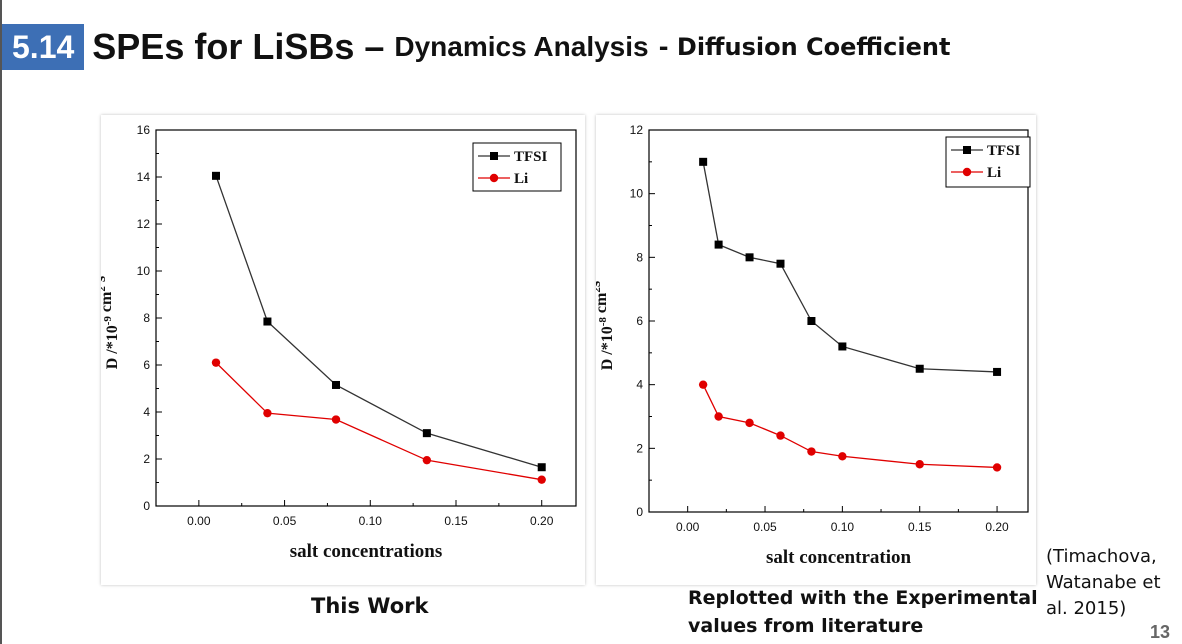  What do you see at coordinates (43, 47) in the screenshot?
I see `section-number-badge: 5.14` at bounding box center [43, 47].